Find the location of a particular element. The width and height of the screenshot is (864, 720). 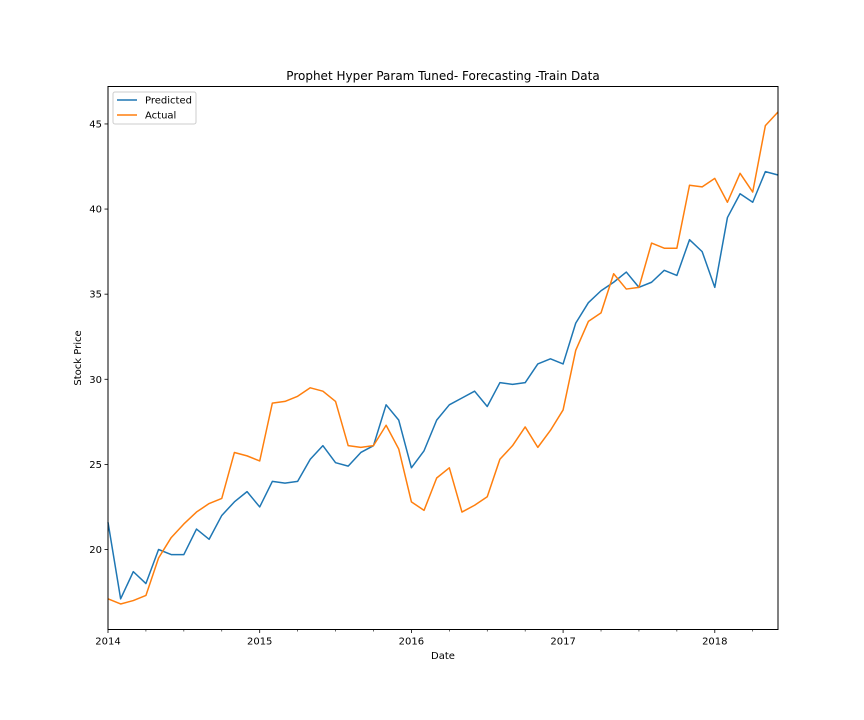

y-tick-label: 20 is located at coordinates (95, 550).